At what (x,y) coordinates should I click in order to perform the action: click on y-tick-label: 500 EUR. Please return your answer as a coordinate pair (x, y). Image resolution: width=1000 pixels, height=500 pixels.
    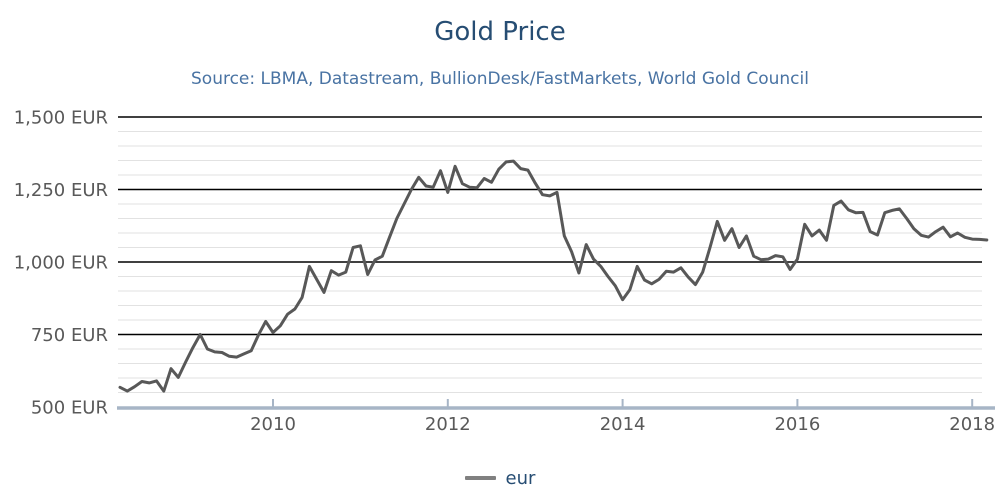
    Looking at the image, I should click on (69, 408).